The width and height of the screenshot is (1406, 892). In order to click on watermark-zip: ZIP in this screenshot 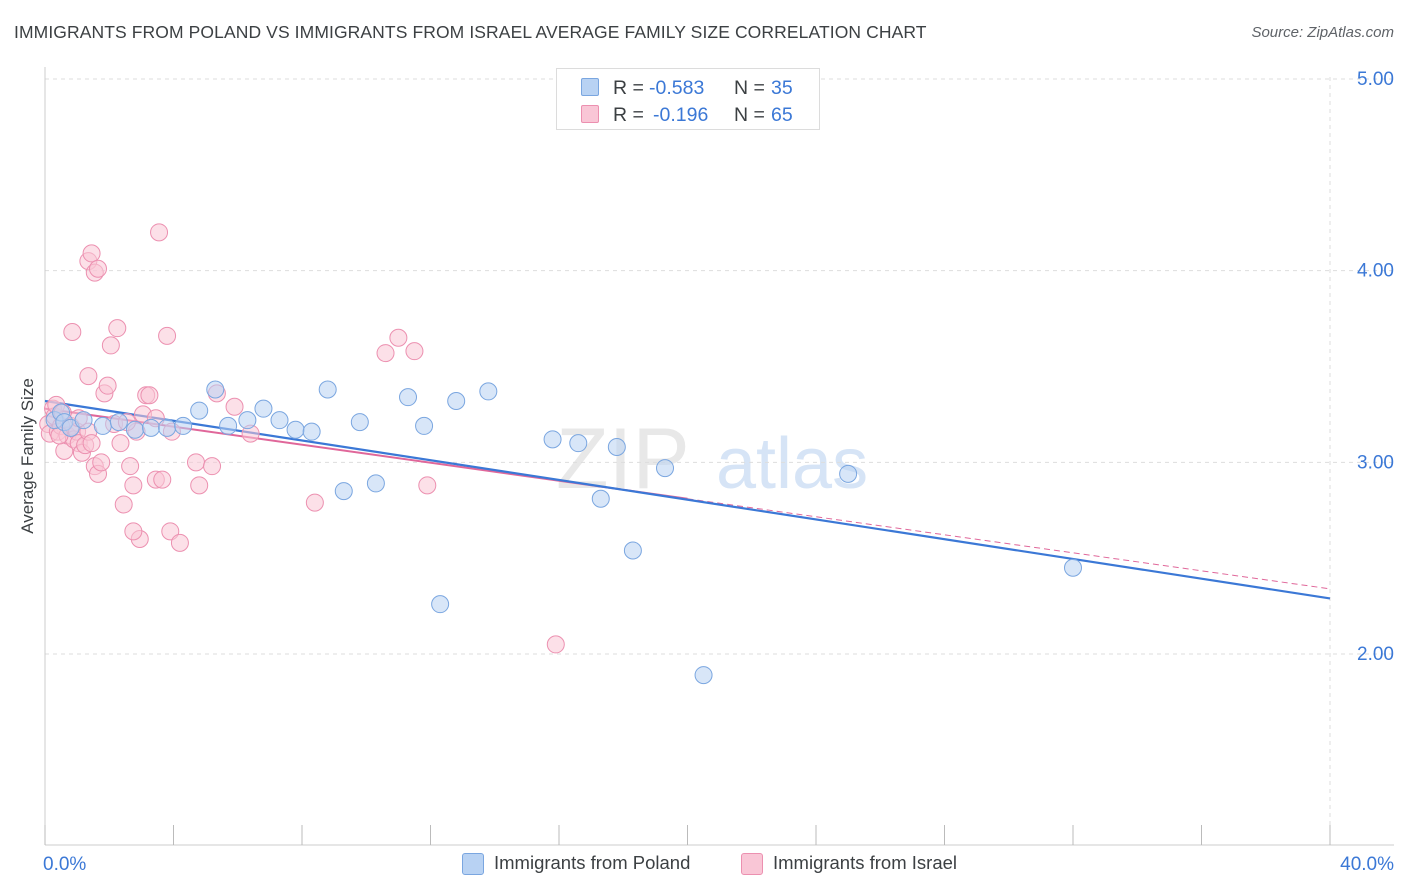, I will do `click(623, 459)`.